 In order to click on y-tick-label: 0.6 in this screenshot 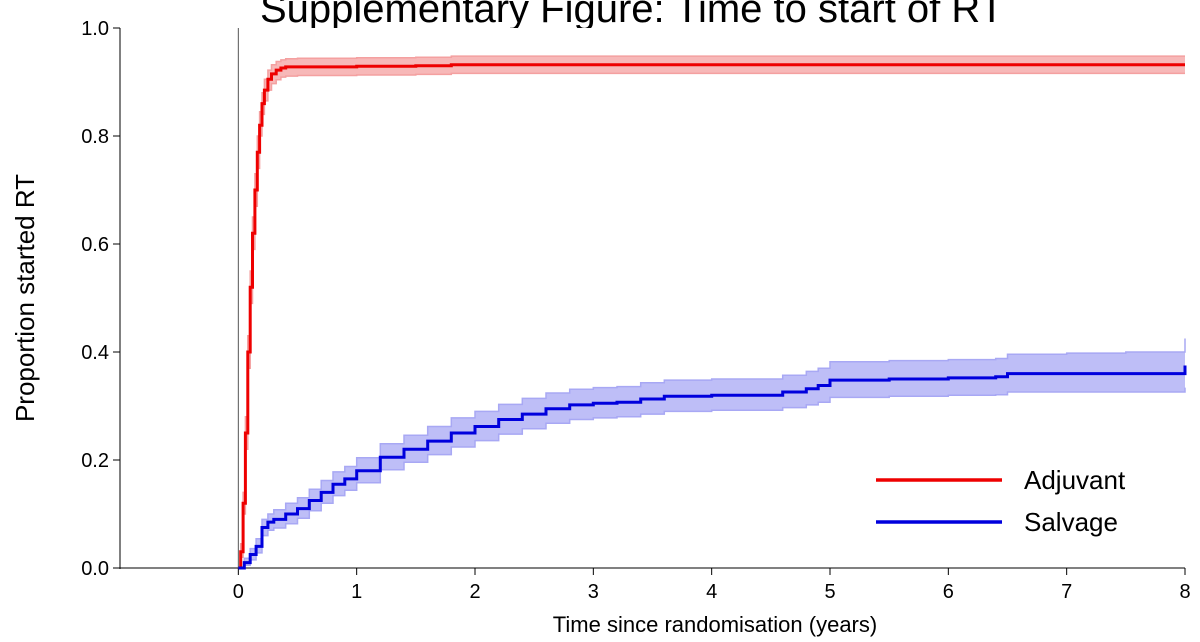, I will do `click(95, 245)`.